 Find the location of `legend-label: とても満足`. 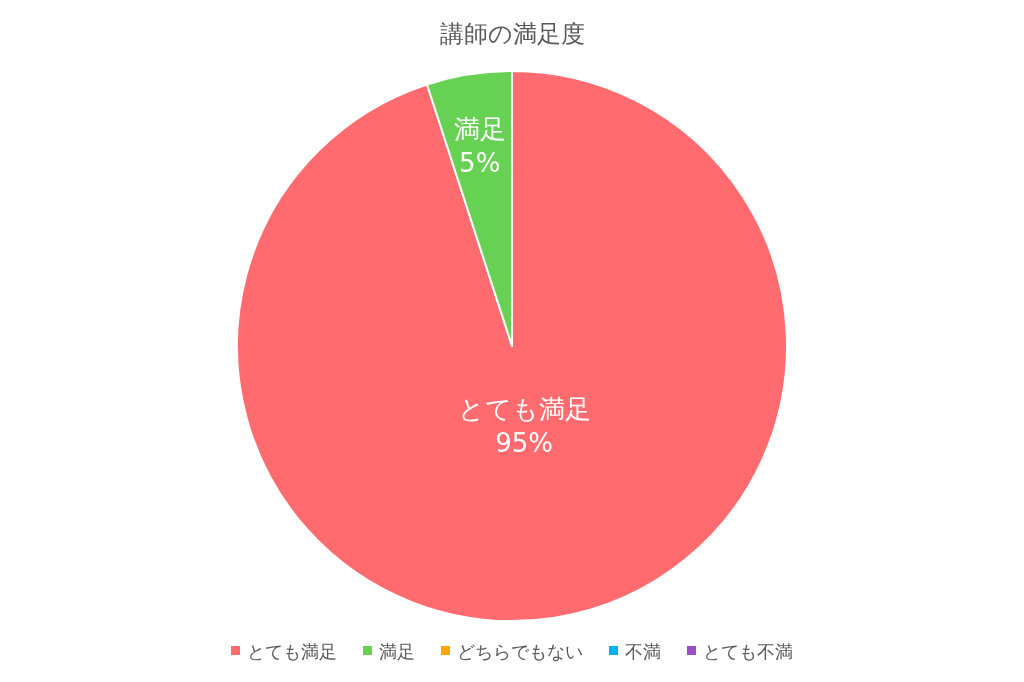

legend-label: とても満足 is located at coordinates (292, 651).